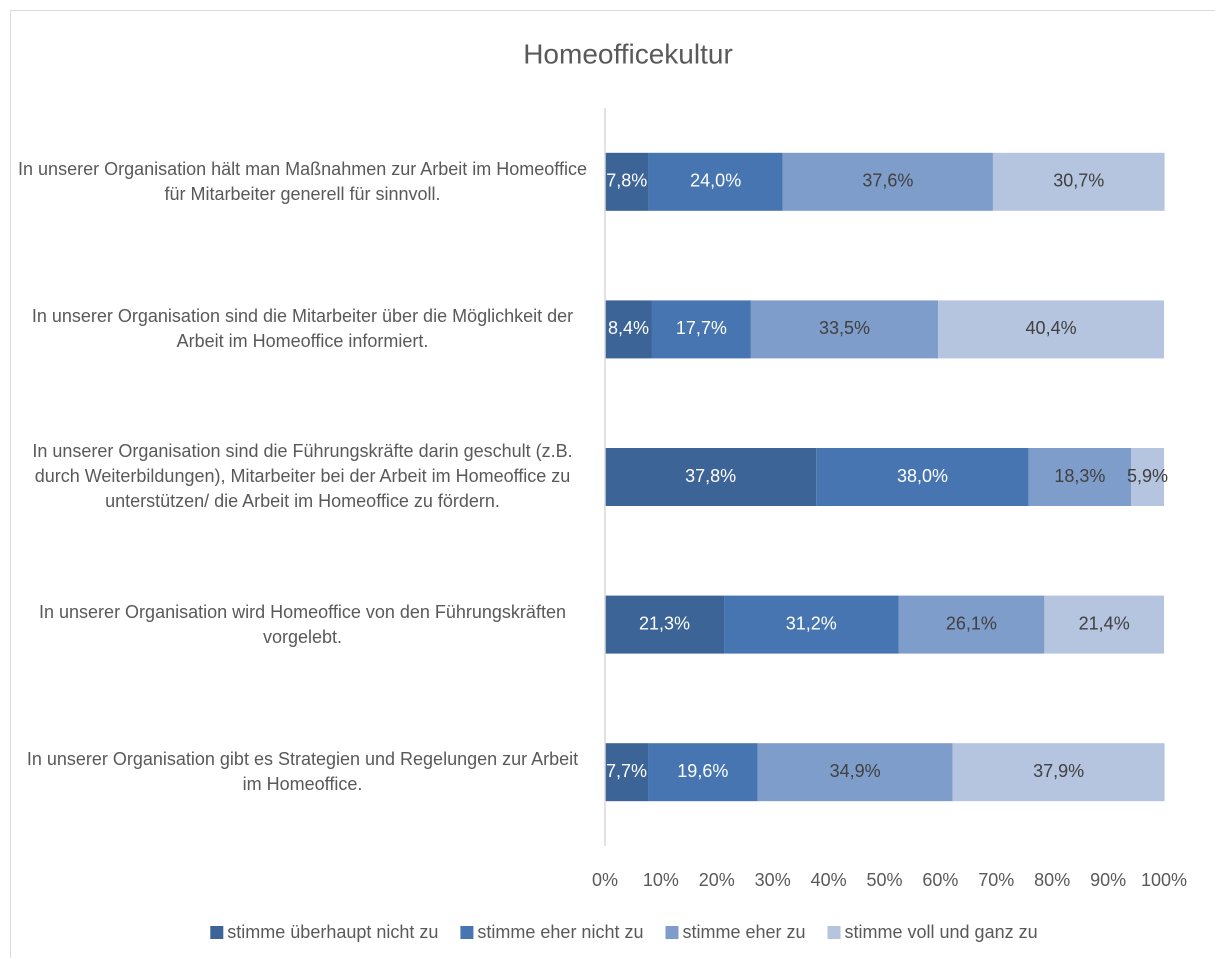 The width and height of the screenshot is (1215, 958). What do you see at coordinates (1108, 880) in the screenshot?
I see `x-tick-label: 90%` at bounding box center [1108, 880].